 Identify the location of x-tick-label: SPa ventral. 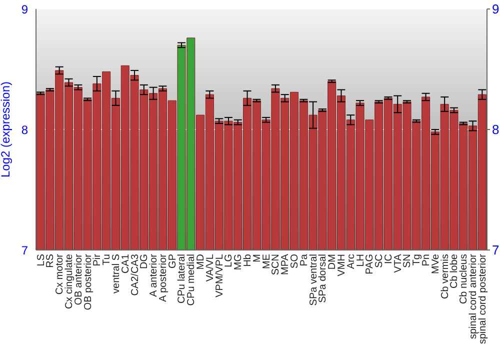
(314, 280).